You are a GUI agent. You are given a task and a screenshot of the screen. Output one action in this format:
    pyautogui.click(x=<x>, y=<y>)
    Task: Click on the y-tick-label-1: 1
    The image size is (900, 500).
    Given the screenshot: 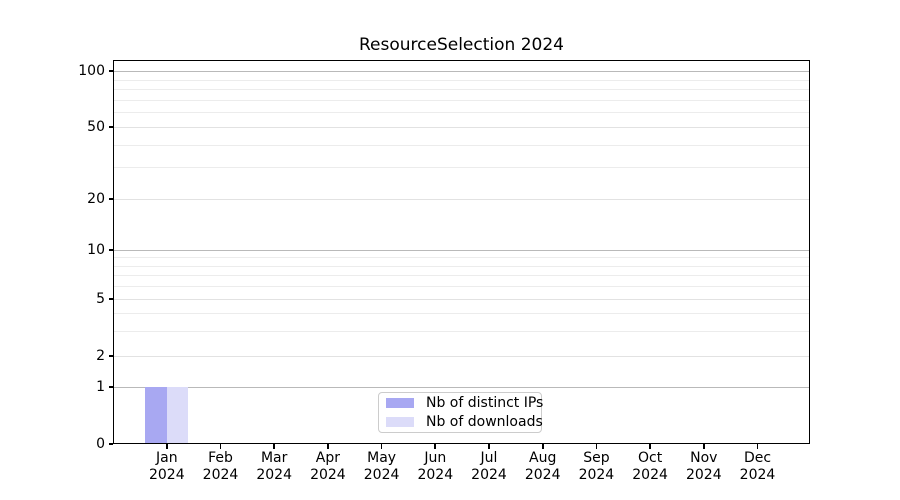 What is the action you would take?
    pyautogui.click(x=100, y=386)
    